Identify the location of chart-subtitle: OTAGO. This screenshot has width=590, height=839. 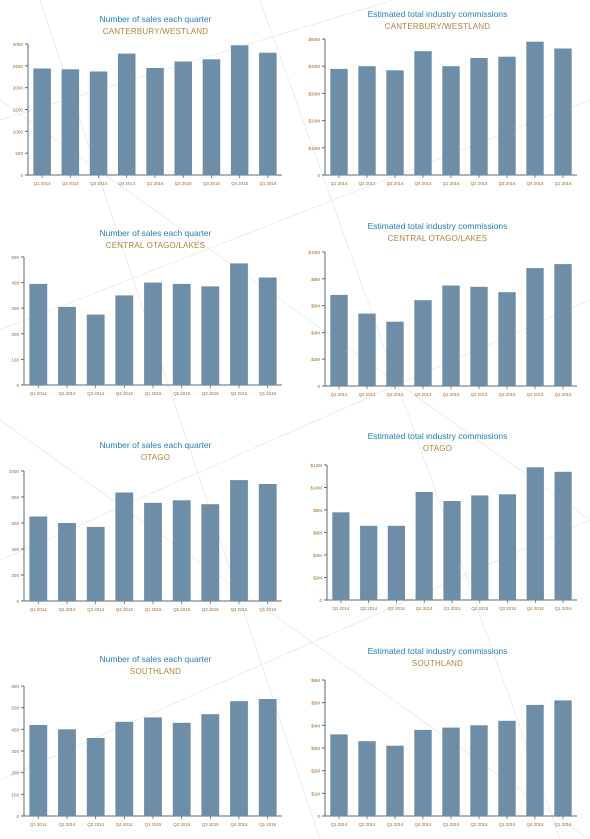
(155, 457).